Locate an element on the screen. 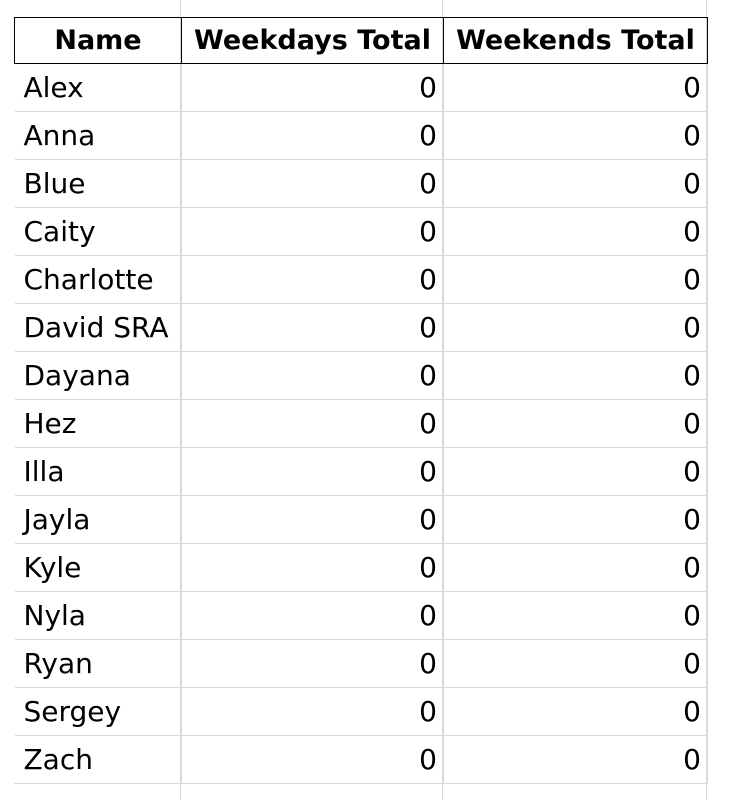  name-cell: Ryan is located at coordinates (98, 663).